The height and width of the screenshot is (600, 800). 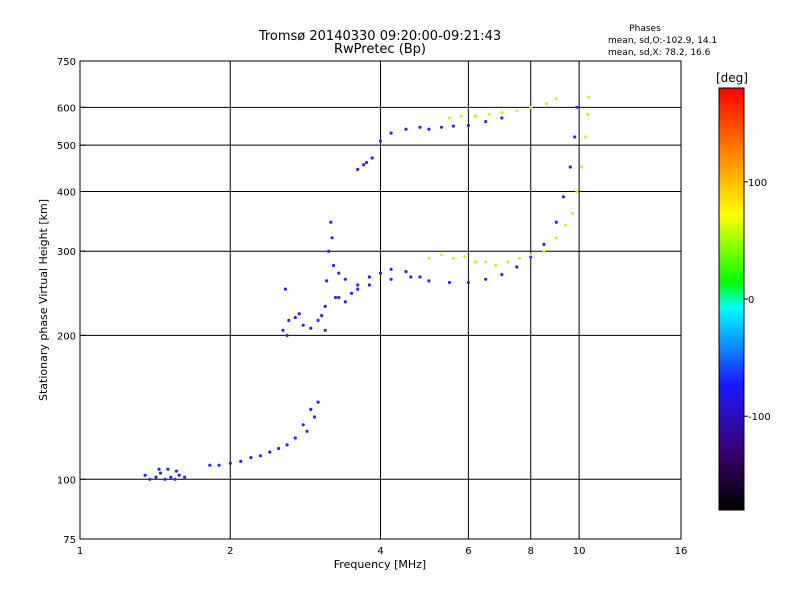 I want to click on y-tick-label-3: 300, so click(x=66, y=252).